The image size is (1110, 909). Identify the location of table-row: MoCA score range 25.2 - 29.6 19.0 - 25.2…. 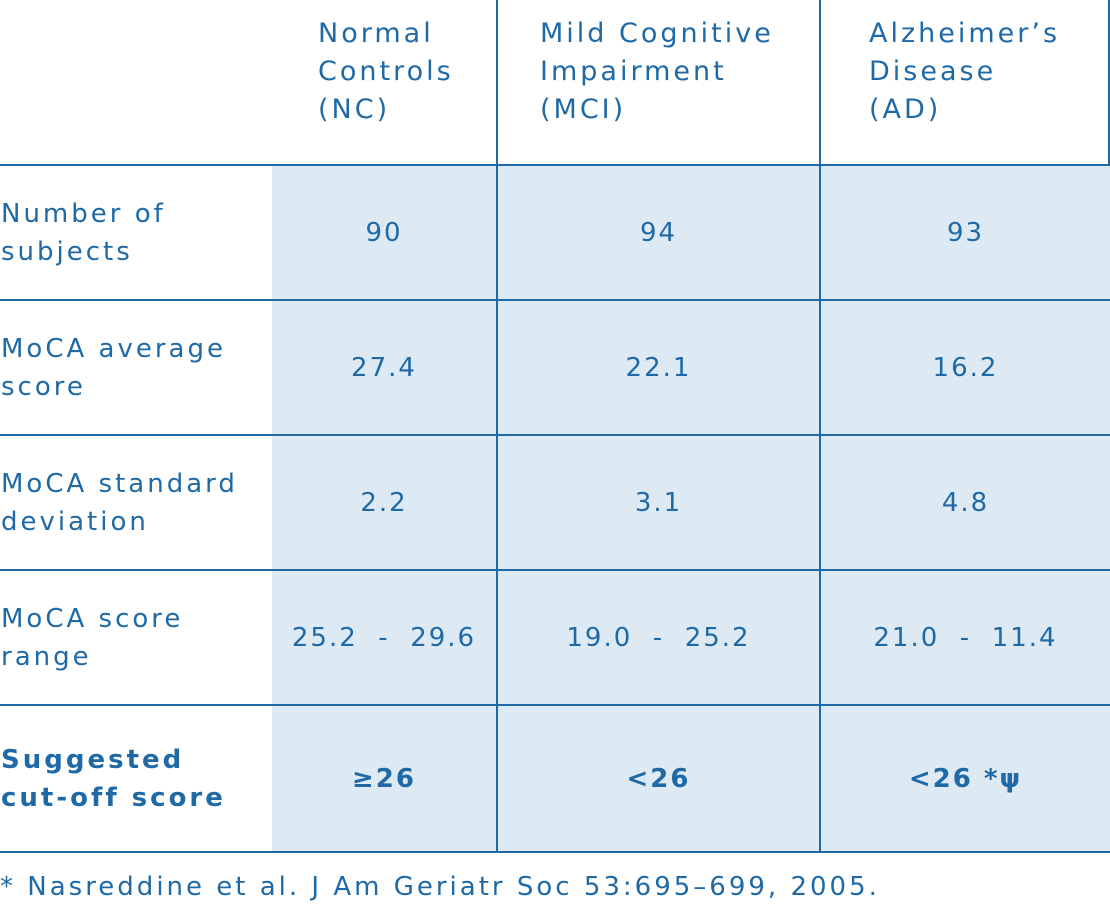
(555, 638).